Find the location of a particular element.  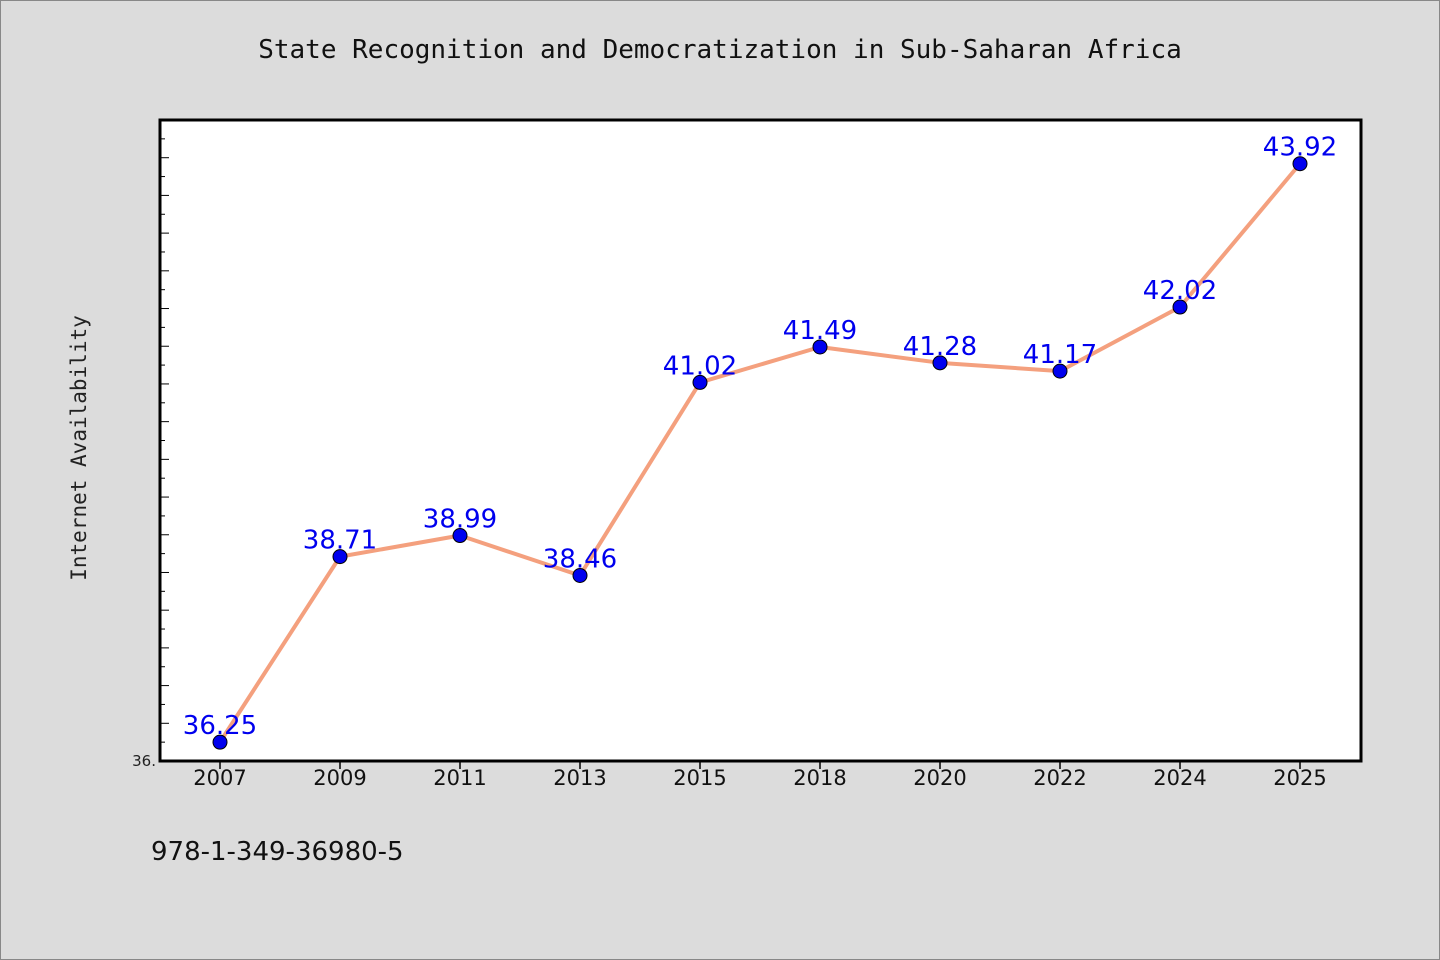

x-tick-label: 2020 is located at coordinates (939, 778).